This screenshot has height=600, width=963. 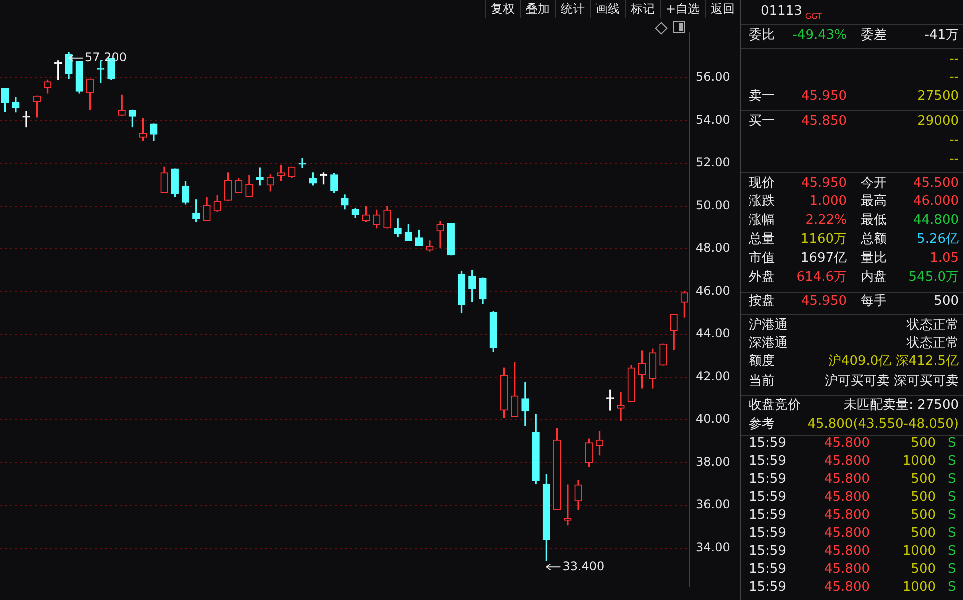 I want to click on text: 涨幅, so click(x=762, y=221).